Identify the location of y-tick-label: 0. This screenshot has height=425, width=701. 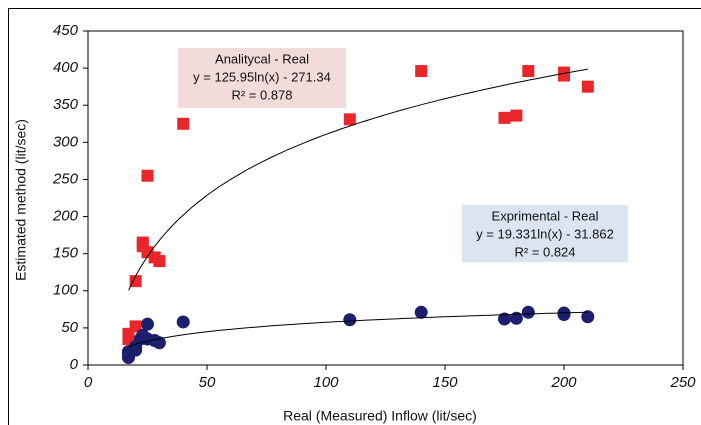
(74, 364).